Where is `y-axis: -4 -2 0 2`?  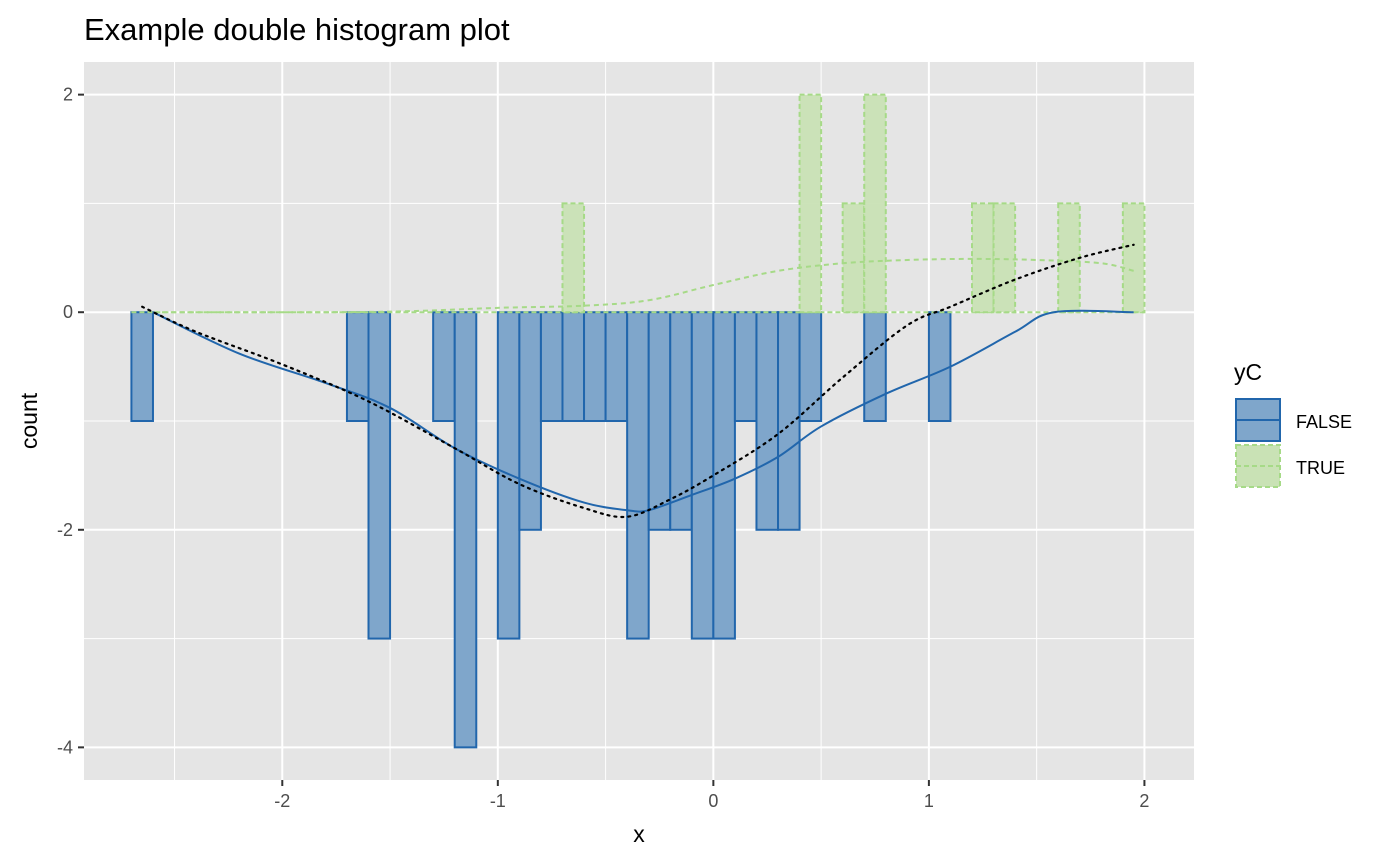
y-axis: -4 -2 0 2 is located at coordinates (70, 421).